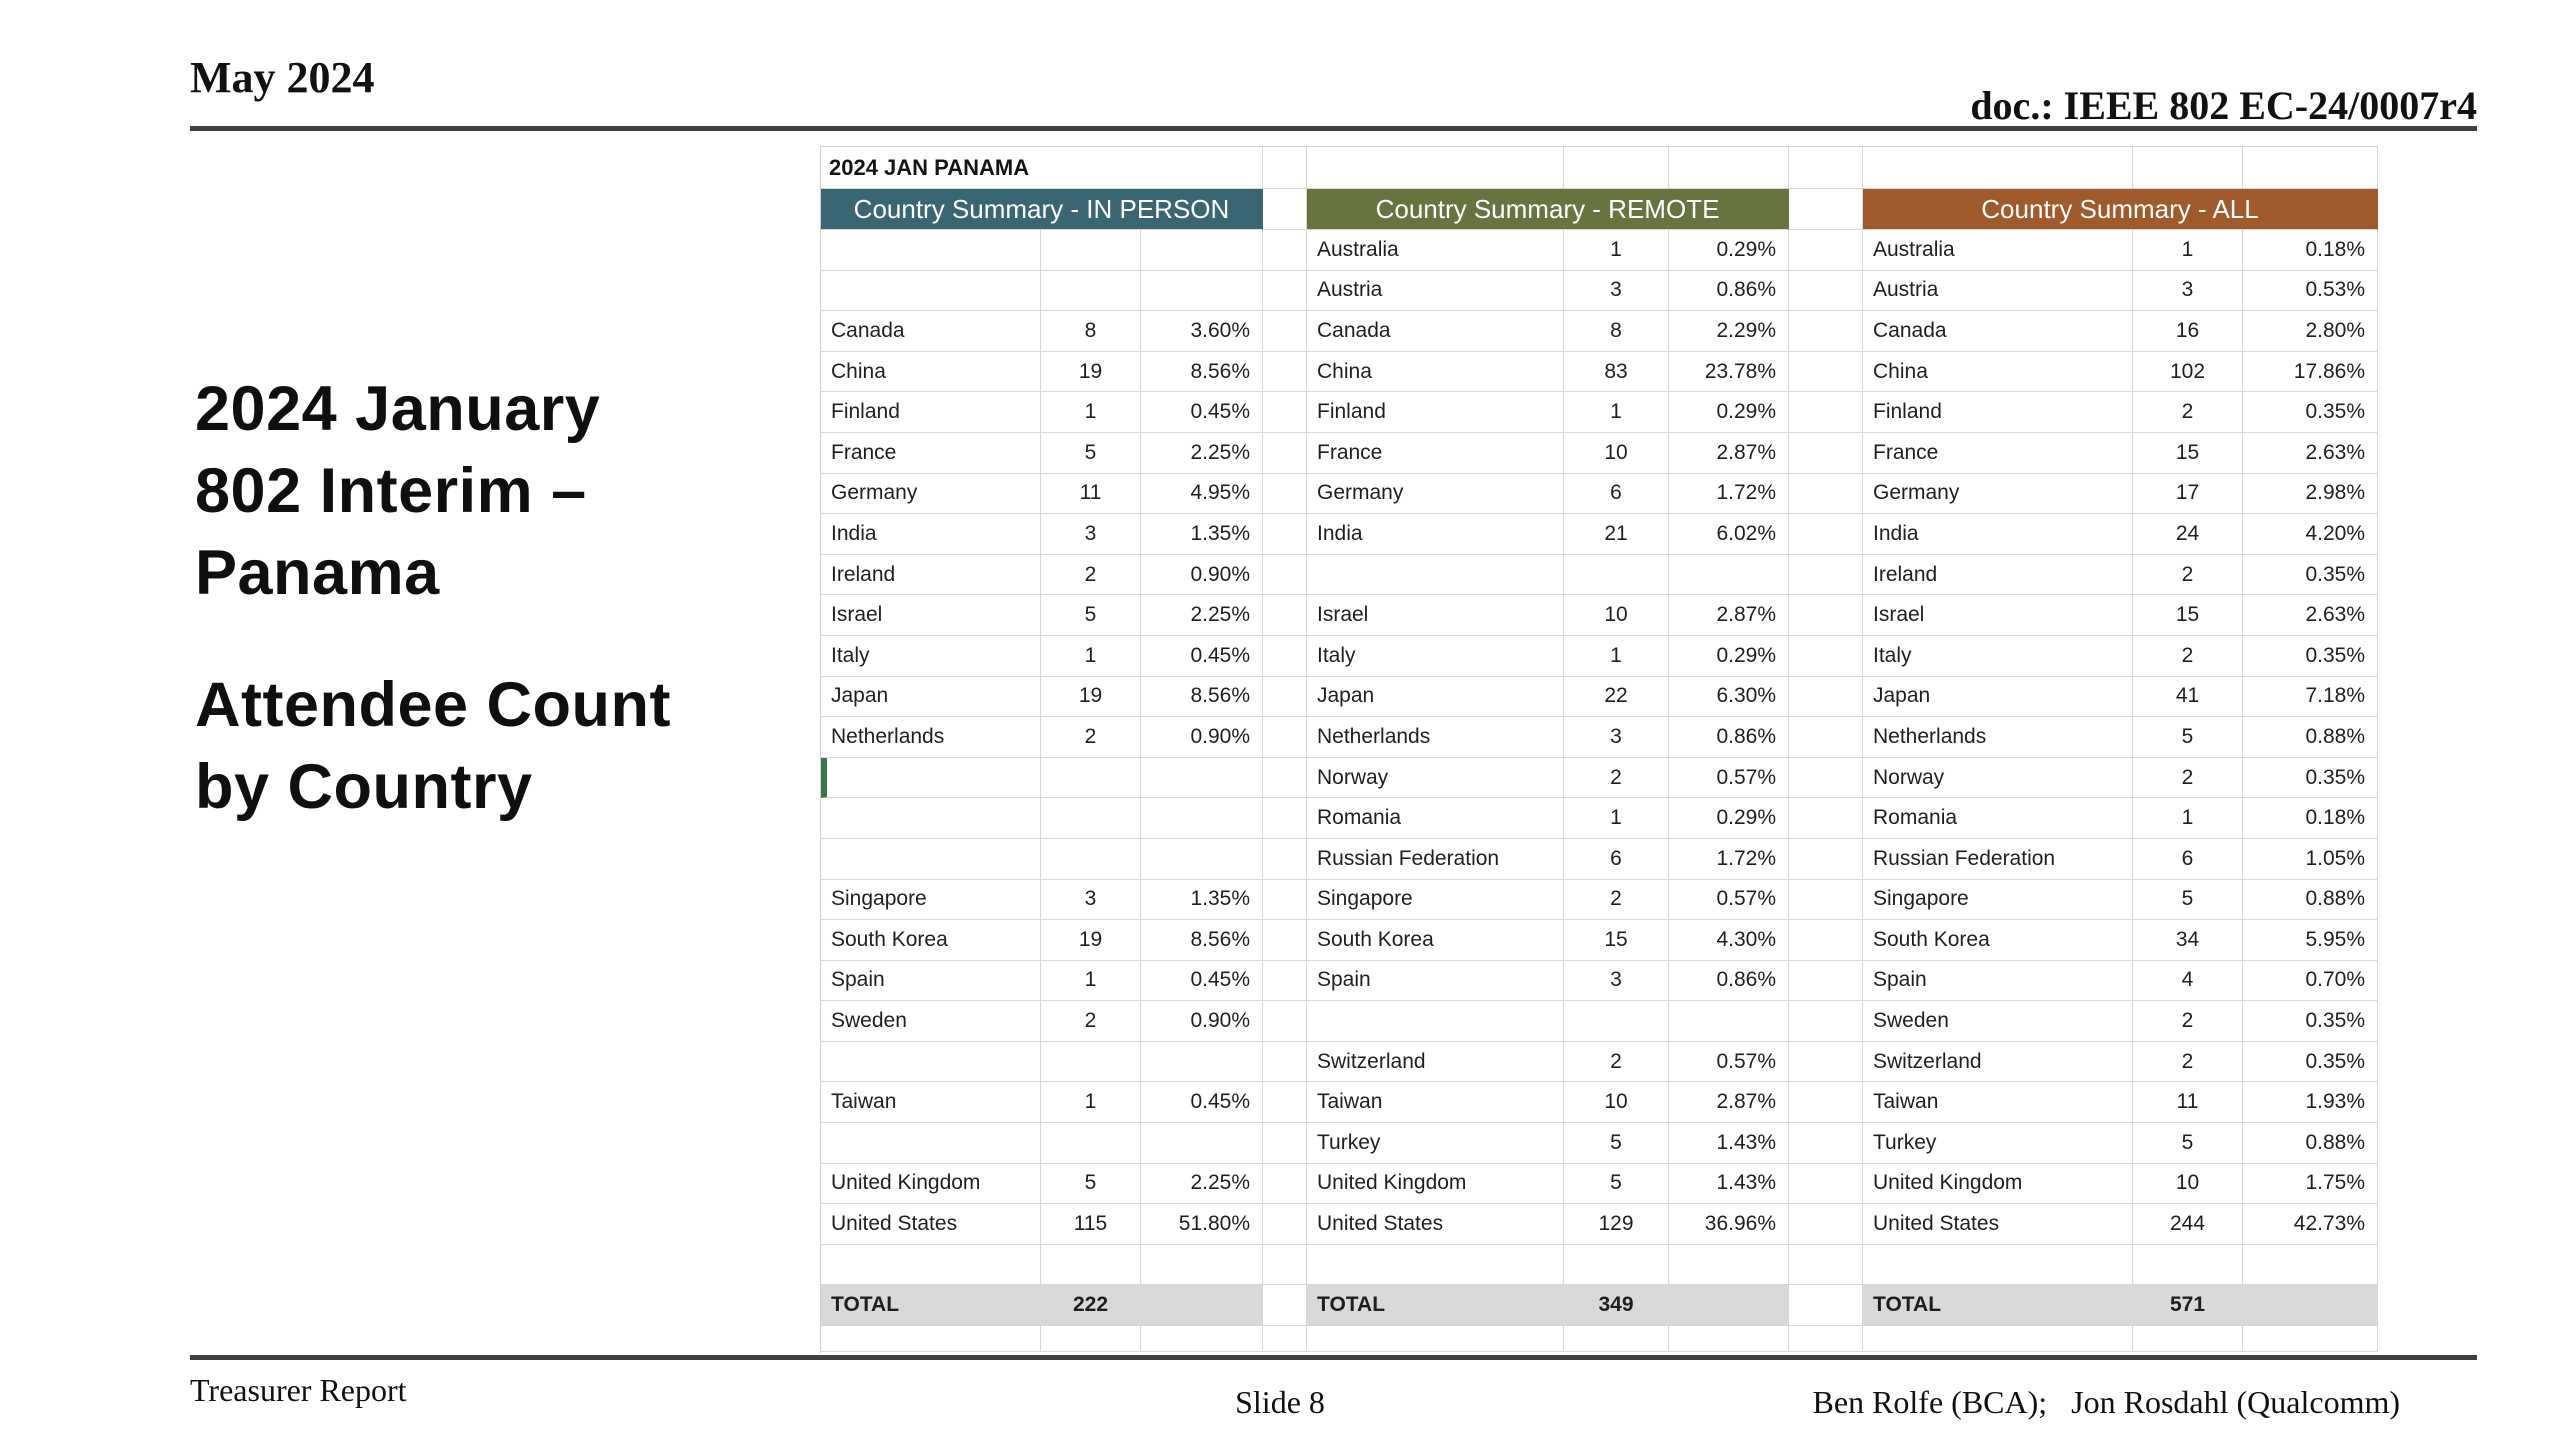 This screenshot has height=1440, width=2560. Describe the element at coordinates (1998, 981) in the screenshot. I see `country-cell: Spain` at that location.